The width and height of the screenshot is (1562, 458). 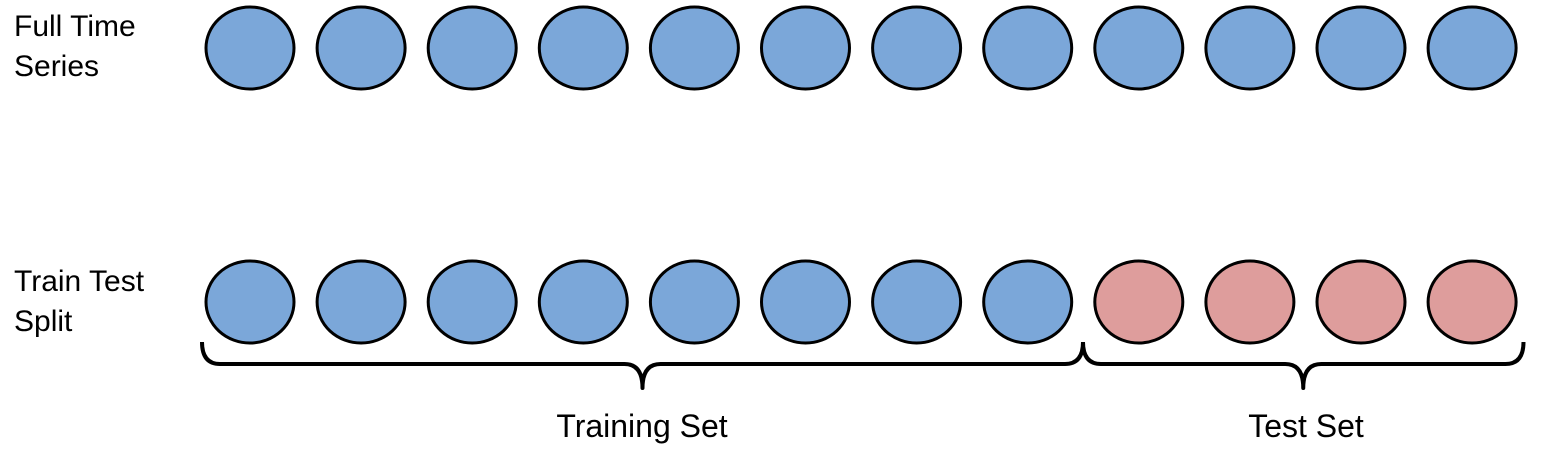 I want to click on train-test-split-label: Train Test Split, so click(x=79, y=301).